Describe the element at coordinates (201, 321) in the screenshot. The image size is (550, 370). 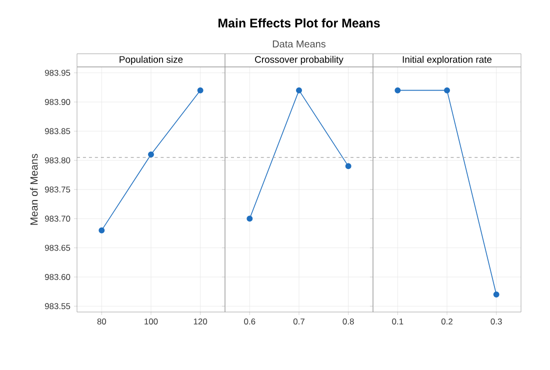
I see `x-tick-label: 120` at that location.